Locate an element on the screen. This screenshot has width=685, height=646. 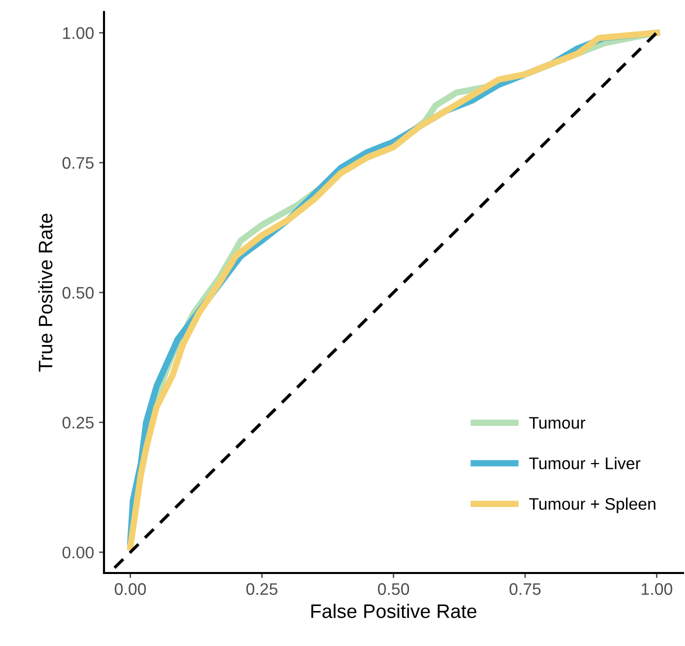
x-tick-label: 1.00 is located at coordinates (657, 589).